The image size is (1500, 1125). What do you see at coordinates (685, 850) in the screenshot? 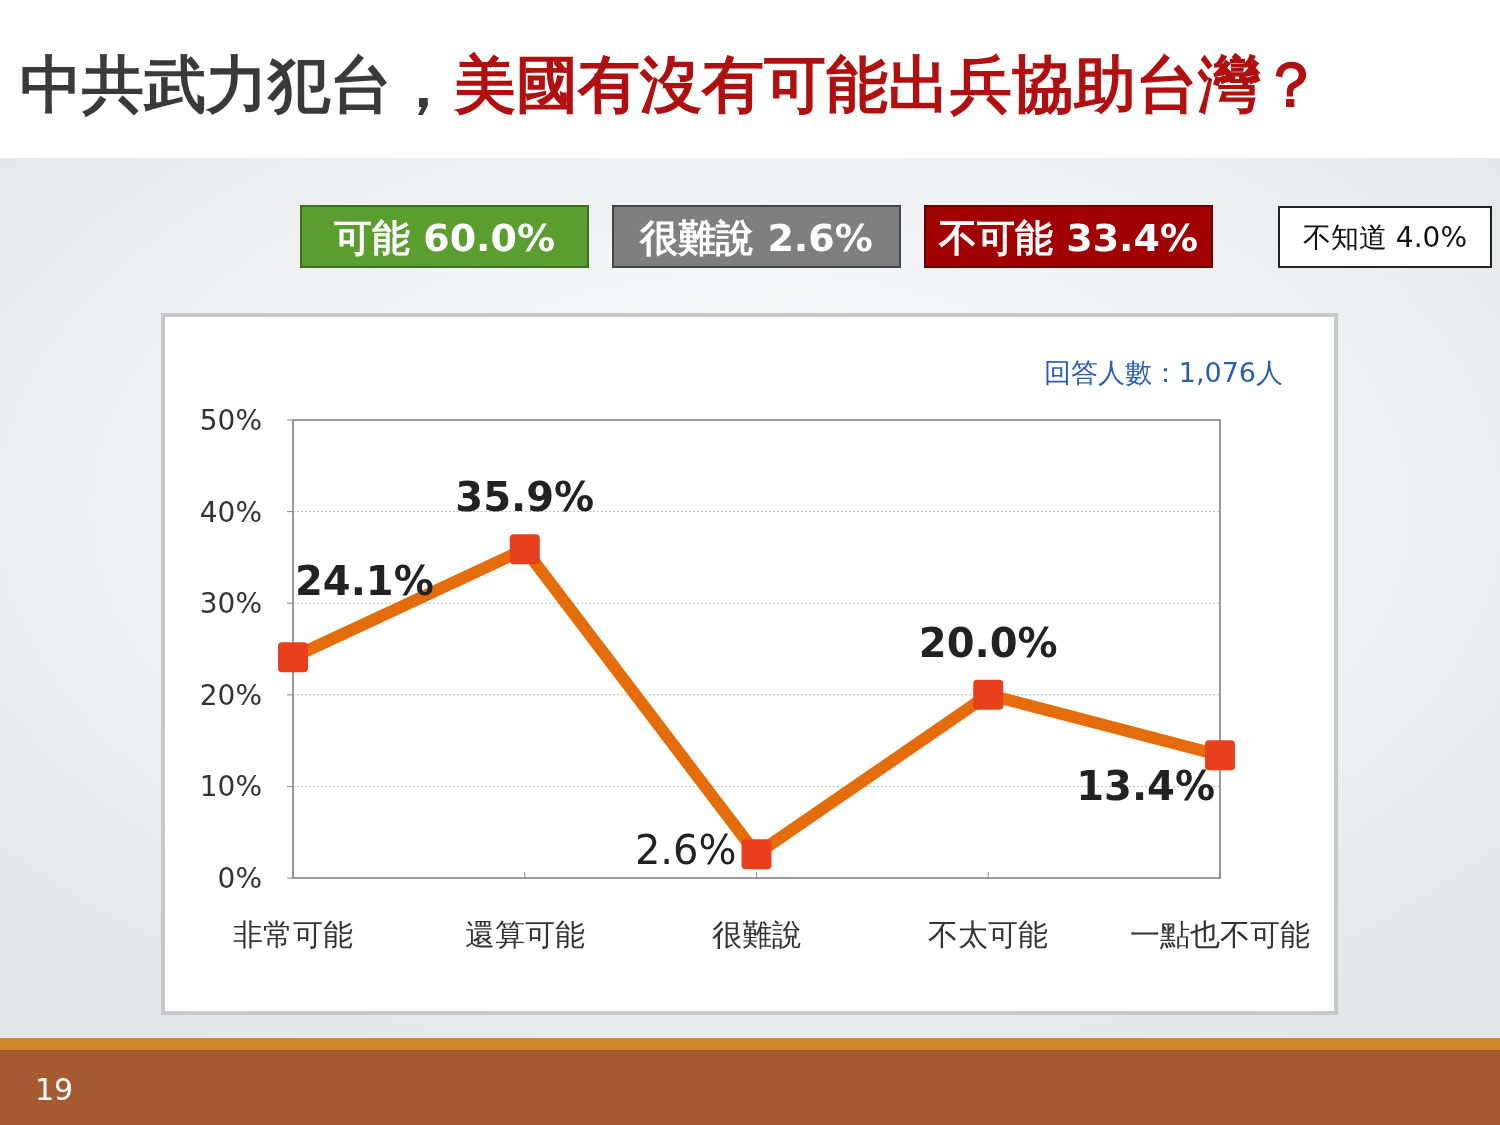
I see `data-label: 2.6%` at bounding box center [685, 850].